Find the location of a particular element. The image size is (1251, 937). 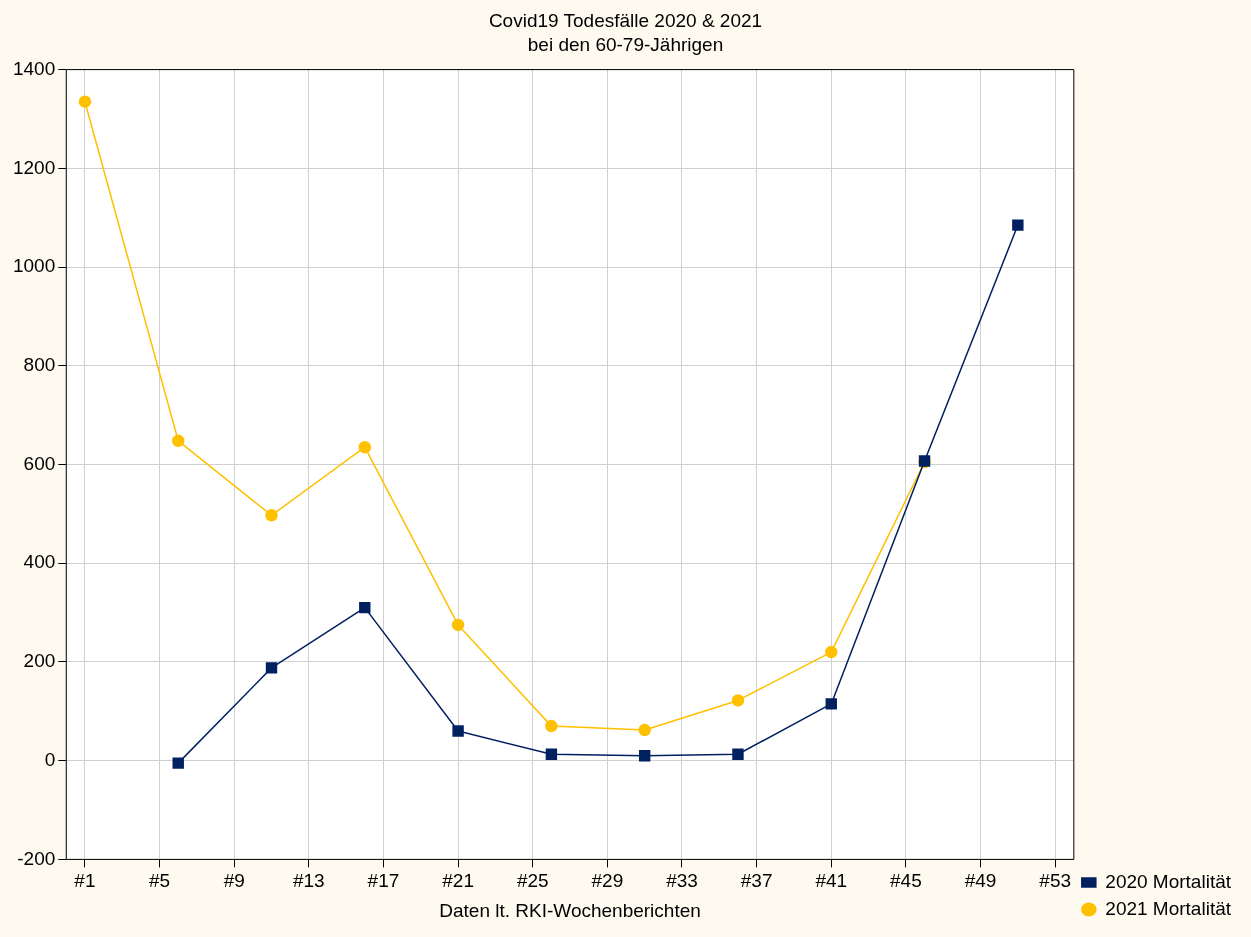

y-tick-label: 1400 is located at coordinates (34, 68).